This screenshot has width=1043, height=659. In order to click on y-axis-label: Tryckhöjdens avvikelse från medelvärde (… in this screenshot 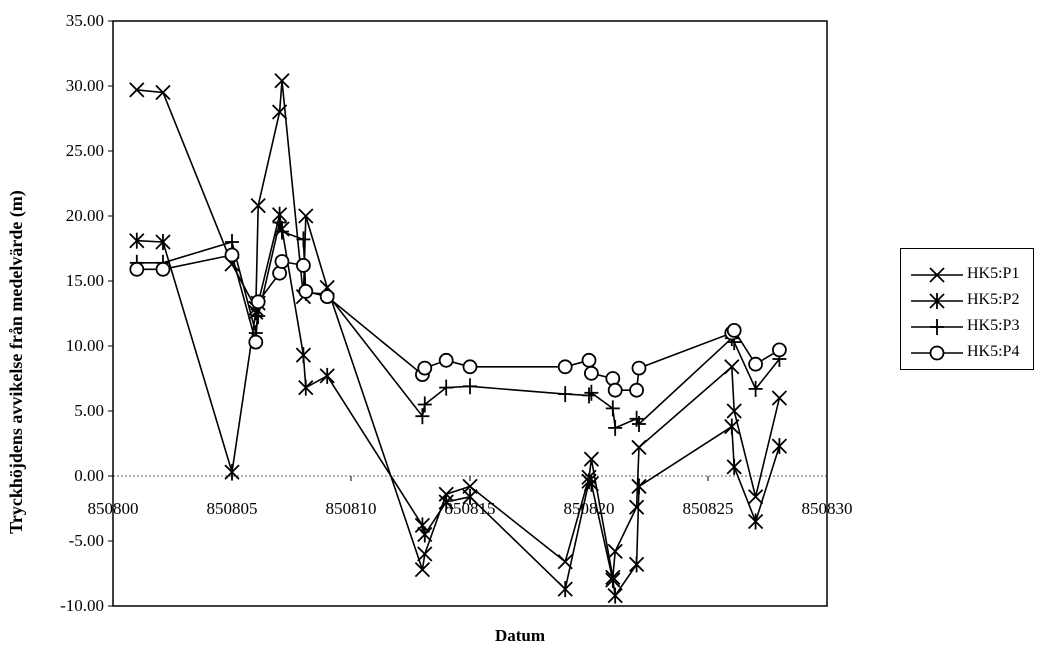, I will do `click(16, 362)`.